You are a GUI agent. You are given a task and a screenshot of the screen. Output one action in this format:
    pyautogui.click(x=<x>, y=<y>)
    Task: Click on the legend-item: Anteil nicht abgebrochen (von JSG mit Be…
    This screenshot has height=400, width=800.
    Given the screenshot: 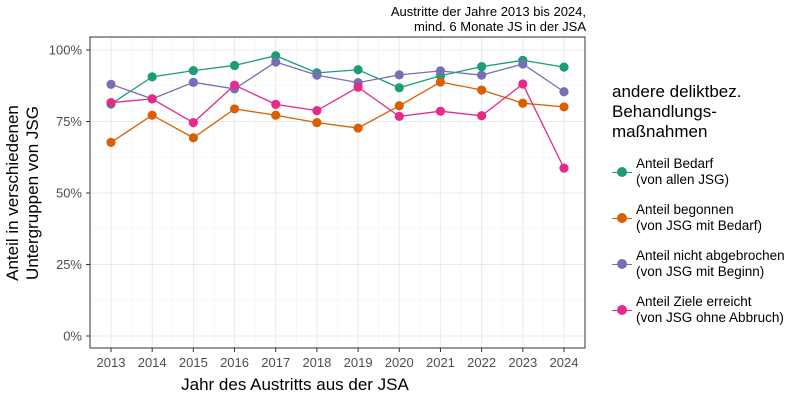 What is the action you would take?
    pyautogui.click(x=698, y=264)
    